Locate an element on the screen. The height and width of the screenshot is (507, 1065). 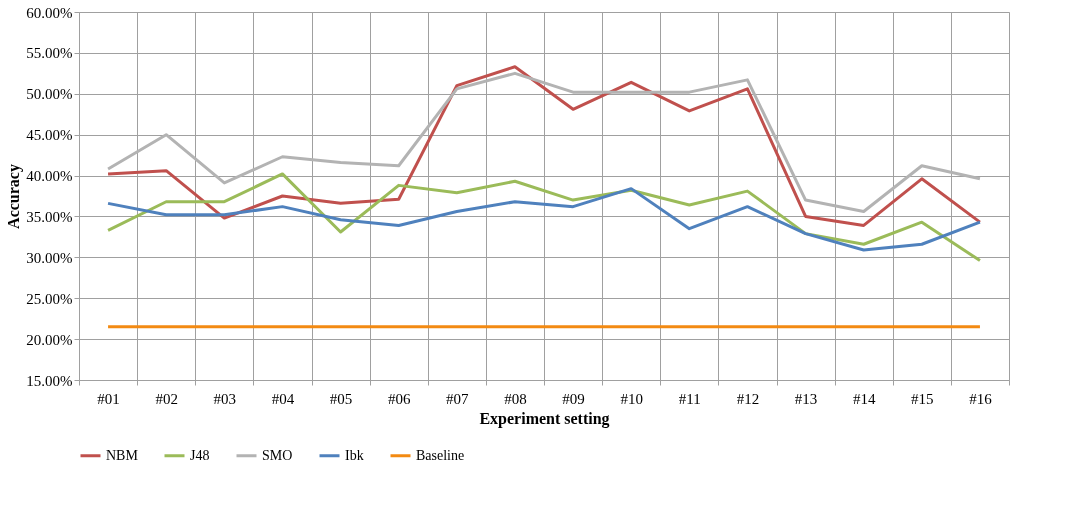
x-tick-label: #02 is located at coordinates (166, 398).